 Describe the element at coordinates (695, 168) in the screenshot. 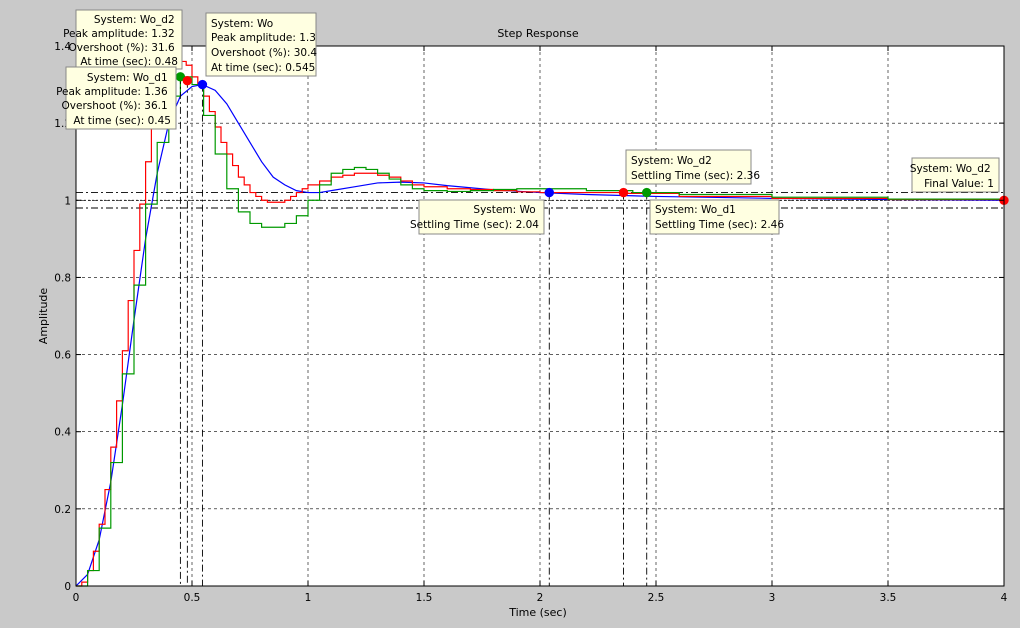

I see `svg-text:System: Wo_d2 Settling T: System: Wo_d2 Settling Time (sec): 2.36` at that location.